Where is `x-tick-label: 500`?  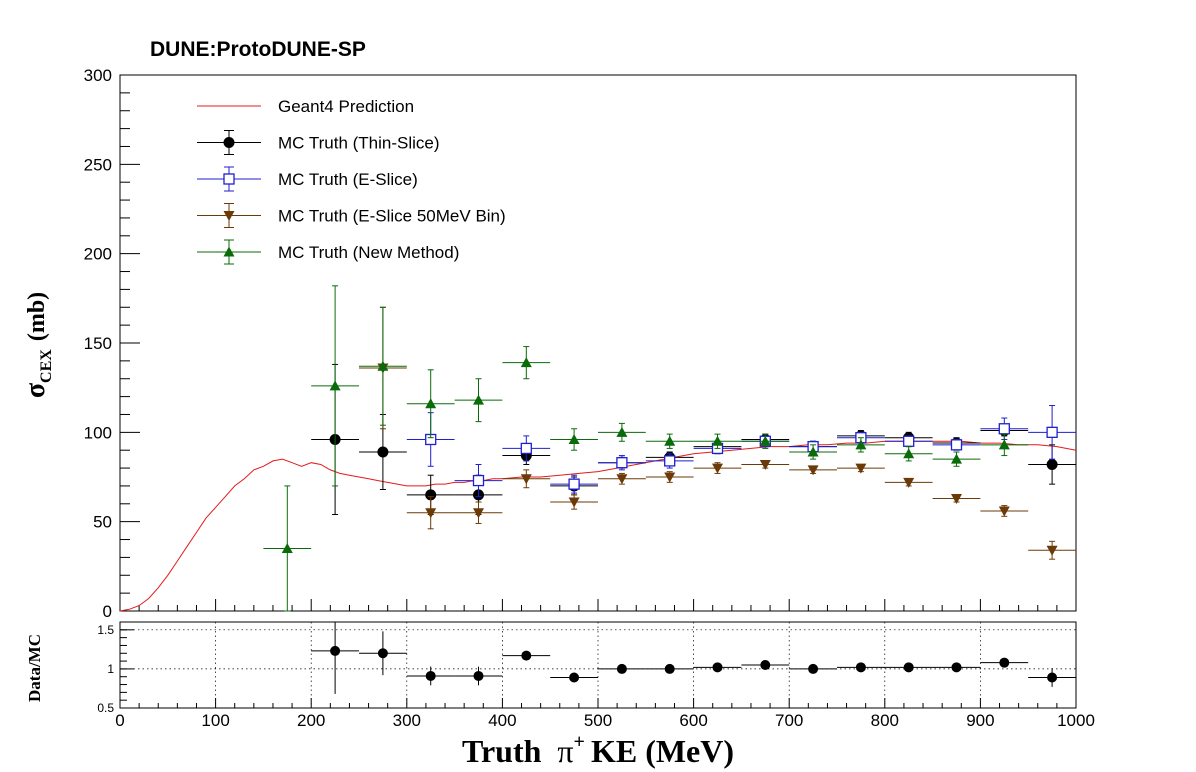 x-tick-label: 500 is located at coordinates (598, 720).